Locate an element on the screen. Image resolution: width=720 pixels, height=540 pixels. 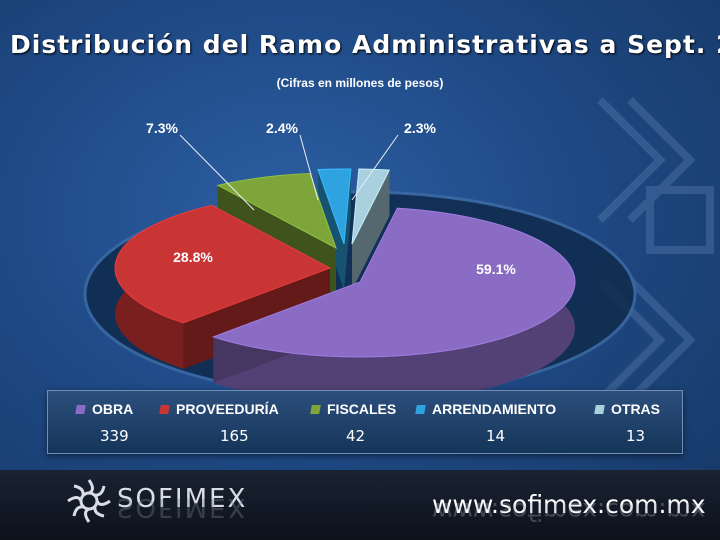
legend-item-otras: OTRAS is located at coordinates (627, 409).